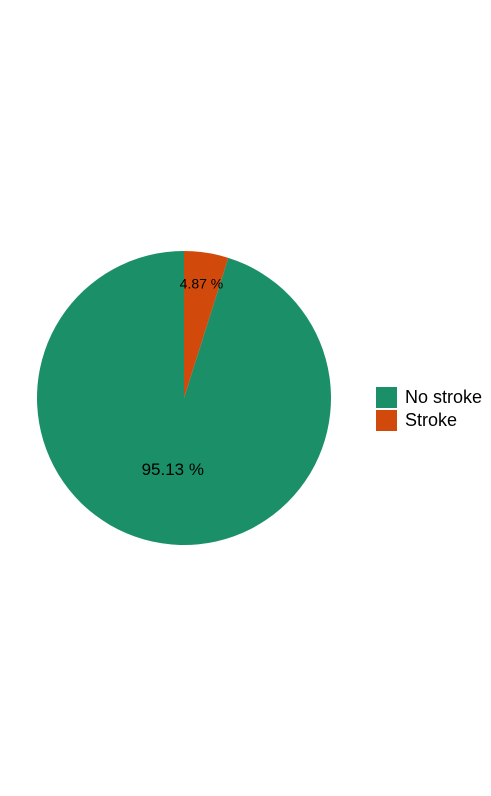 The image size is (491, 796). I want to click on legend: No stroke Stroke, so click(429, 409).